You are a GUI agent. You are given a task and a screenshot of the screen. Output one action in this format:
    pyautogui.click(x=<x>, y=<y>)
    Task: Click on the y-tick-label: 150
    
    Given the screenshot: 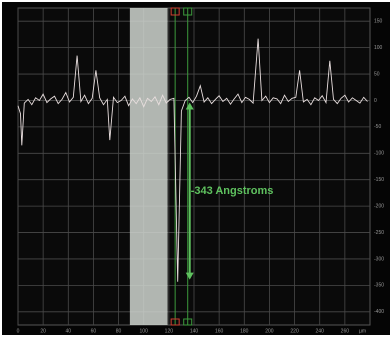 What is the action you would take?
    pyautogui.click(x=378, y=22)
    